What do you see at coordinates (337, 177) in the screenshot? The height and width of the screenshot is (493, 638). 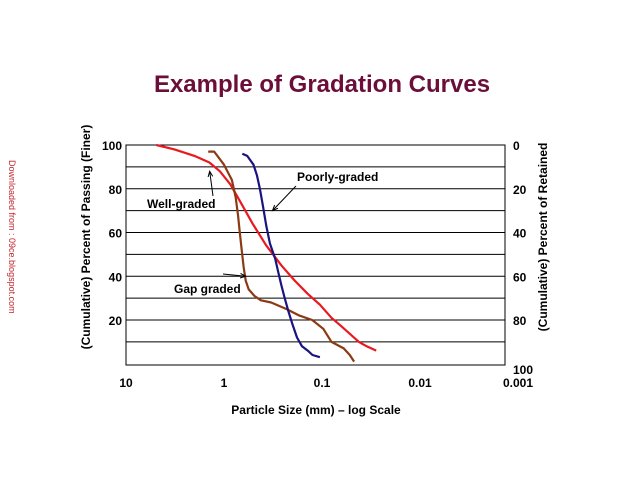 I see `annotation-poorly-graded: Poorly-graded` at bounding box center [337, 177].